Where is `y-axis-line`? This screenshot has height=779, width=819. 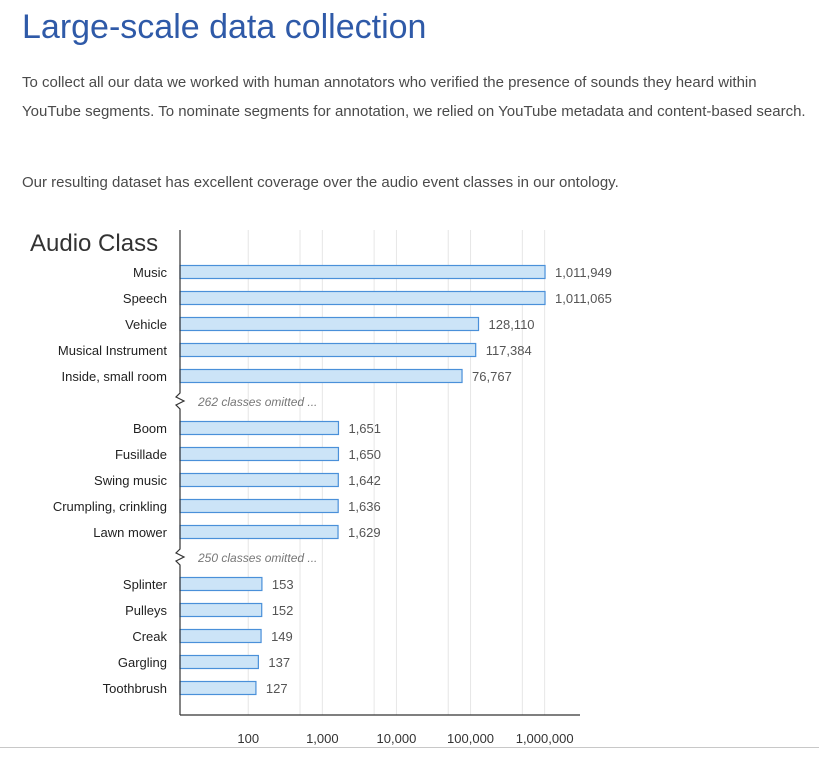 y-axis-line is located at coordinates (180, 472).